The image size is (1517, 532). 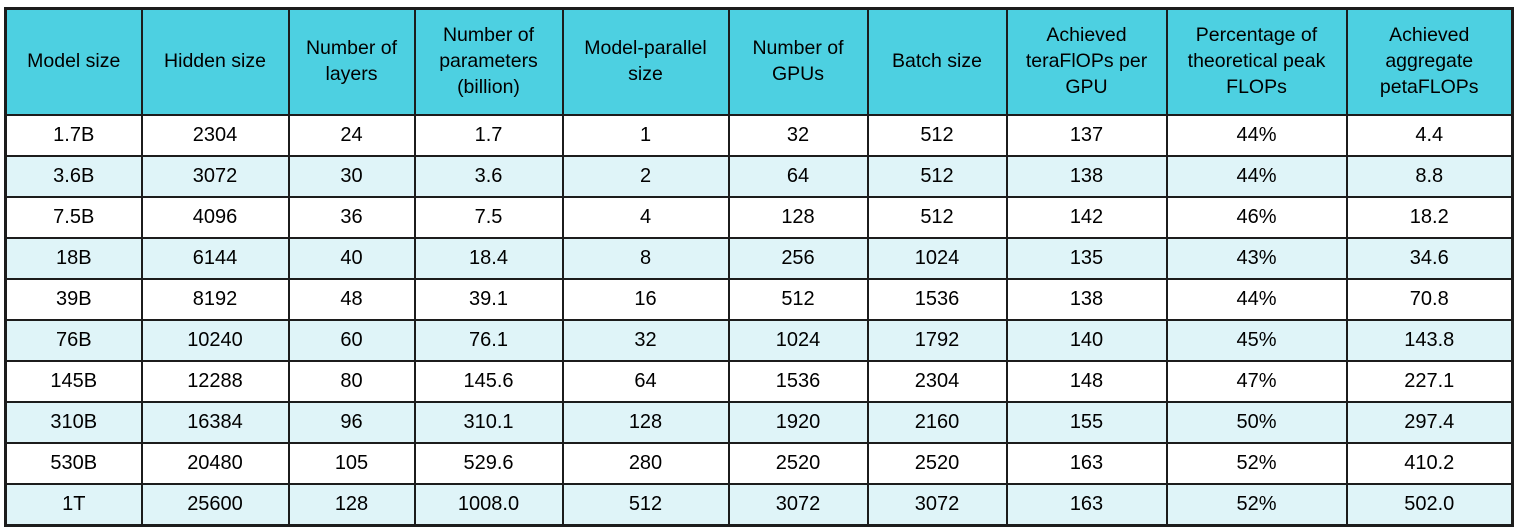 I want to click on column-header: Batch size, so click(x=937, y=61).